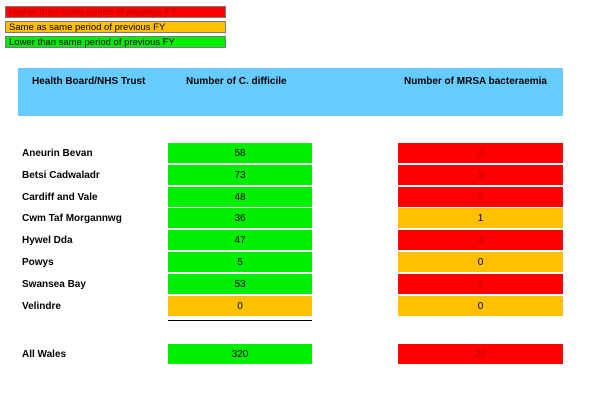 This screenshot has width=599, height=400. I want to click on table-row-name: Hywel Dda, so click(47, 240).